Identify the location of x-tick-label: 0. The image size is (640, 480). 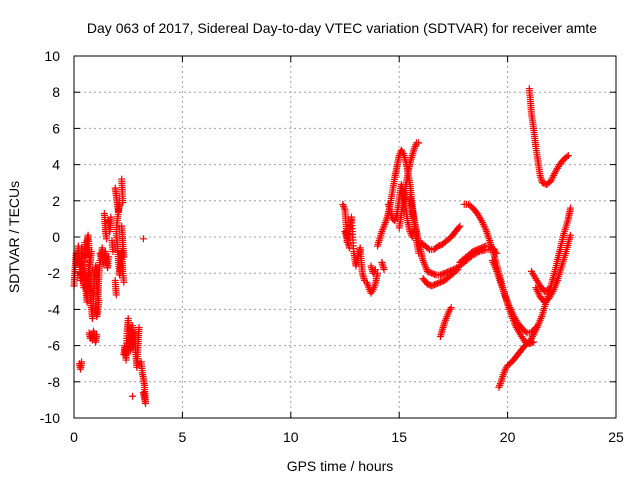
(74, 437).